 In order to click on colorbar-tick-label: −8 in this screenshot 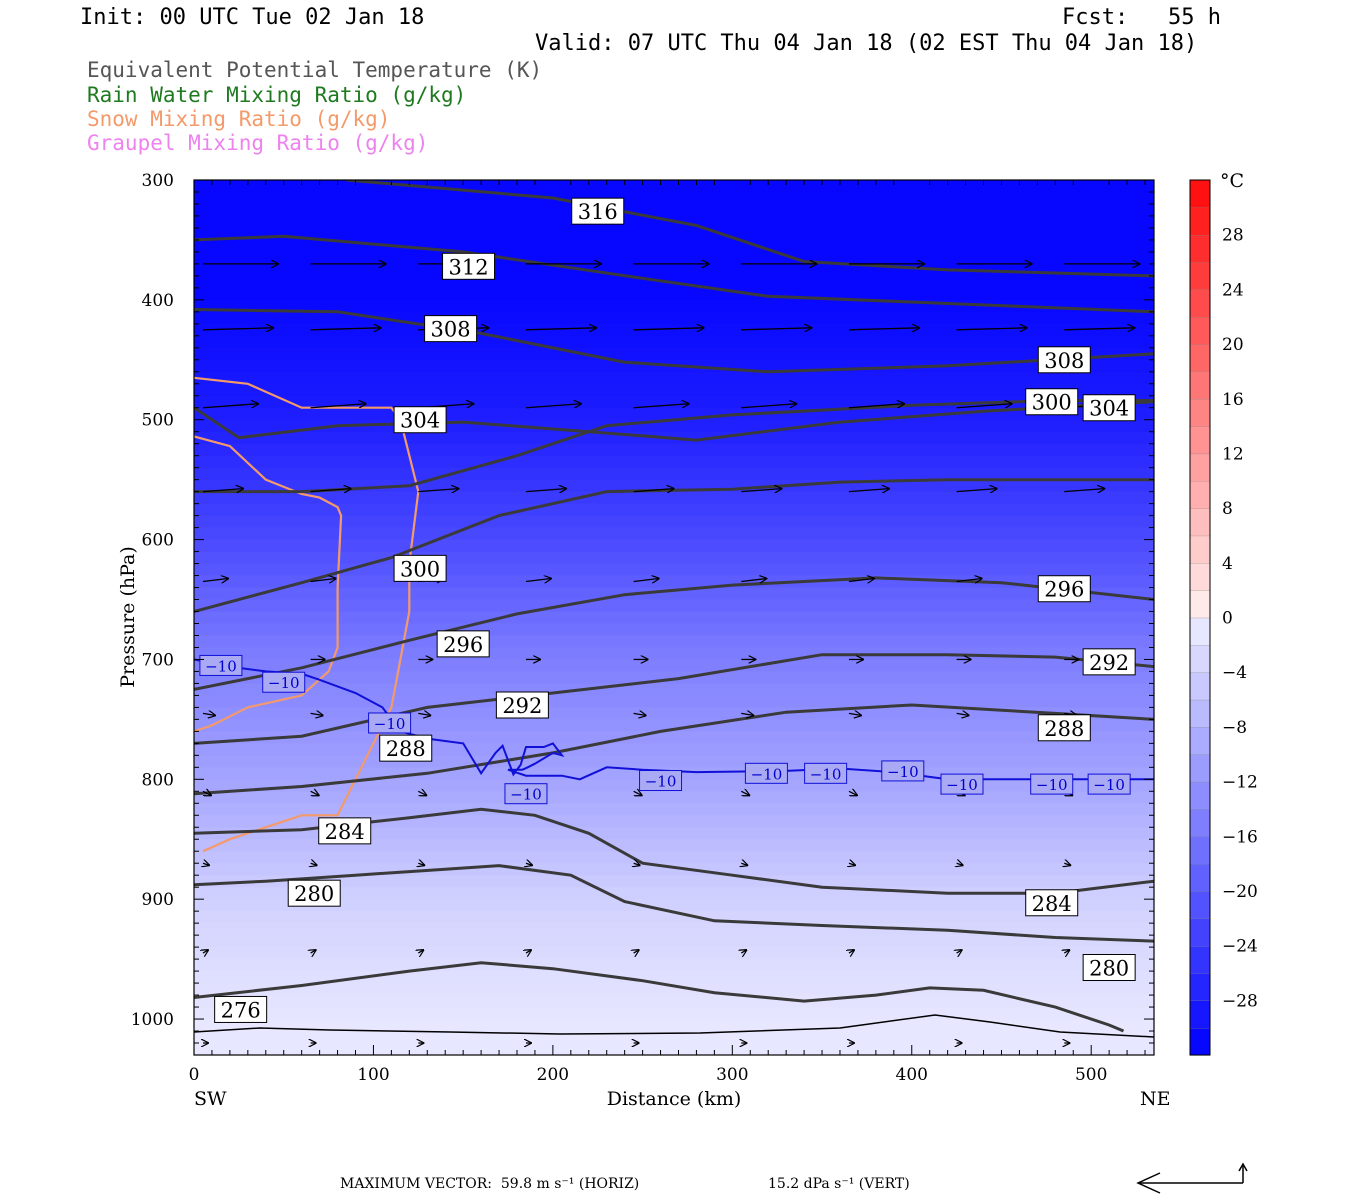, I will do `click(1234, 728)`.